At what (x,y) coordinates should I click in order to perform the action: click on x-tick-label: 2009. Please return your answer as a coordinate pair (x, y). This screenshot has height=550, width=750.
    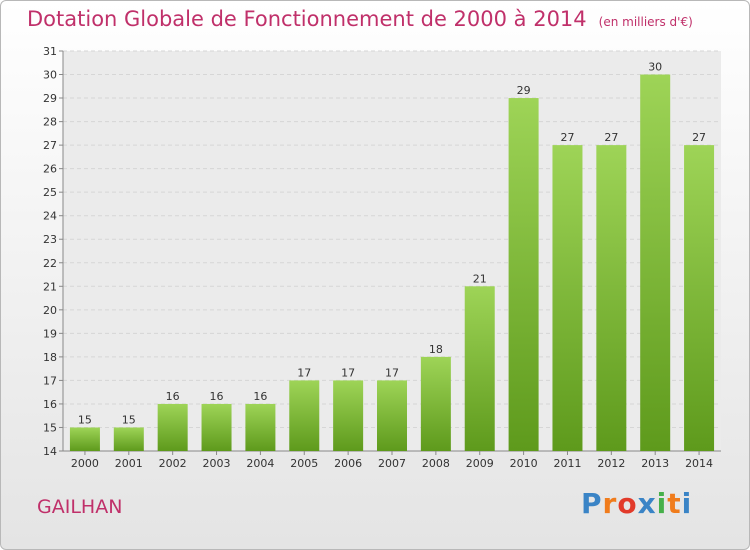
    Looking at the image, I should click on (480, 463).